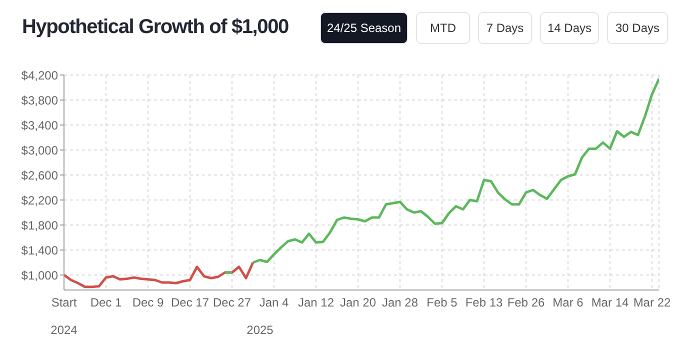 Image resolution: width=680 pixels, height=354 pixels. I want to click on x-tick-label: Mar 22, so click(652, 303).